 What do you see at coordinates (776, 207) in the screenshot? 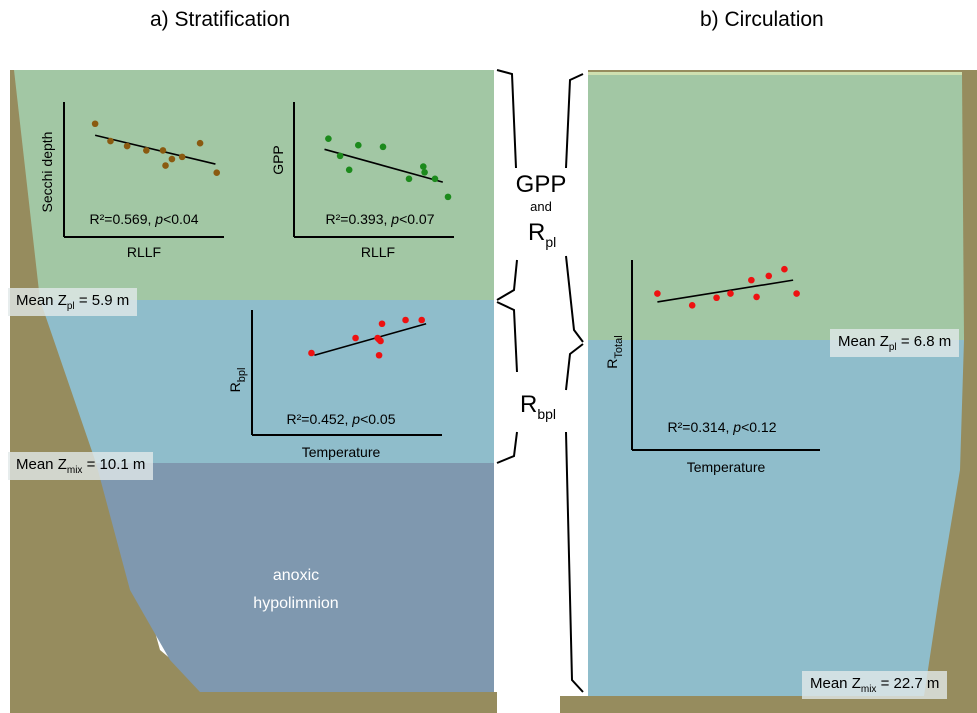
I see `right-epilimnion-layer` at bounding box center [776, 207].